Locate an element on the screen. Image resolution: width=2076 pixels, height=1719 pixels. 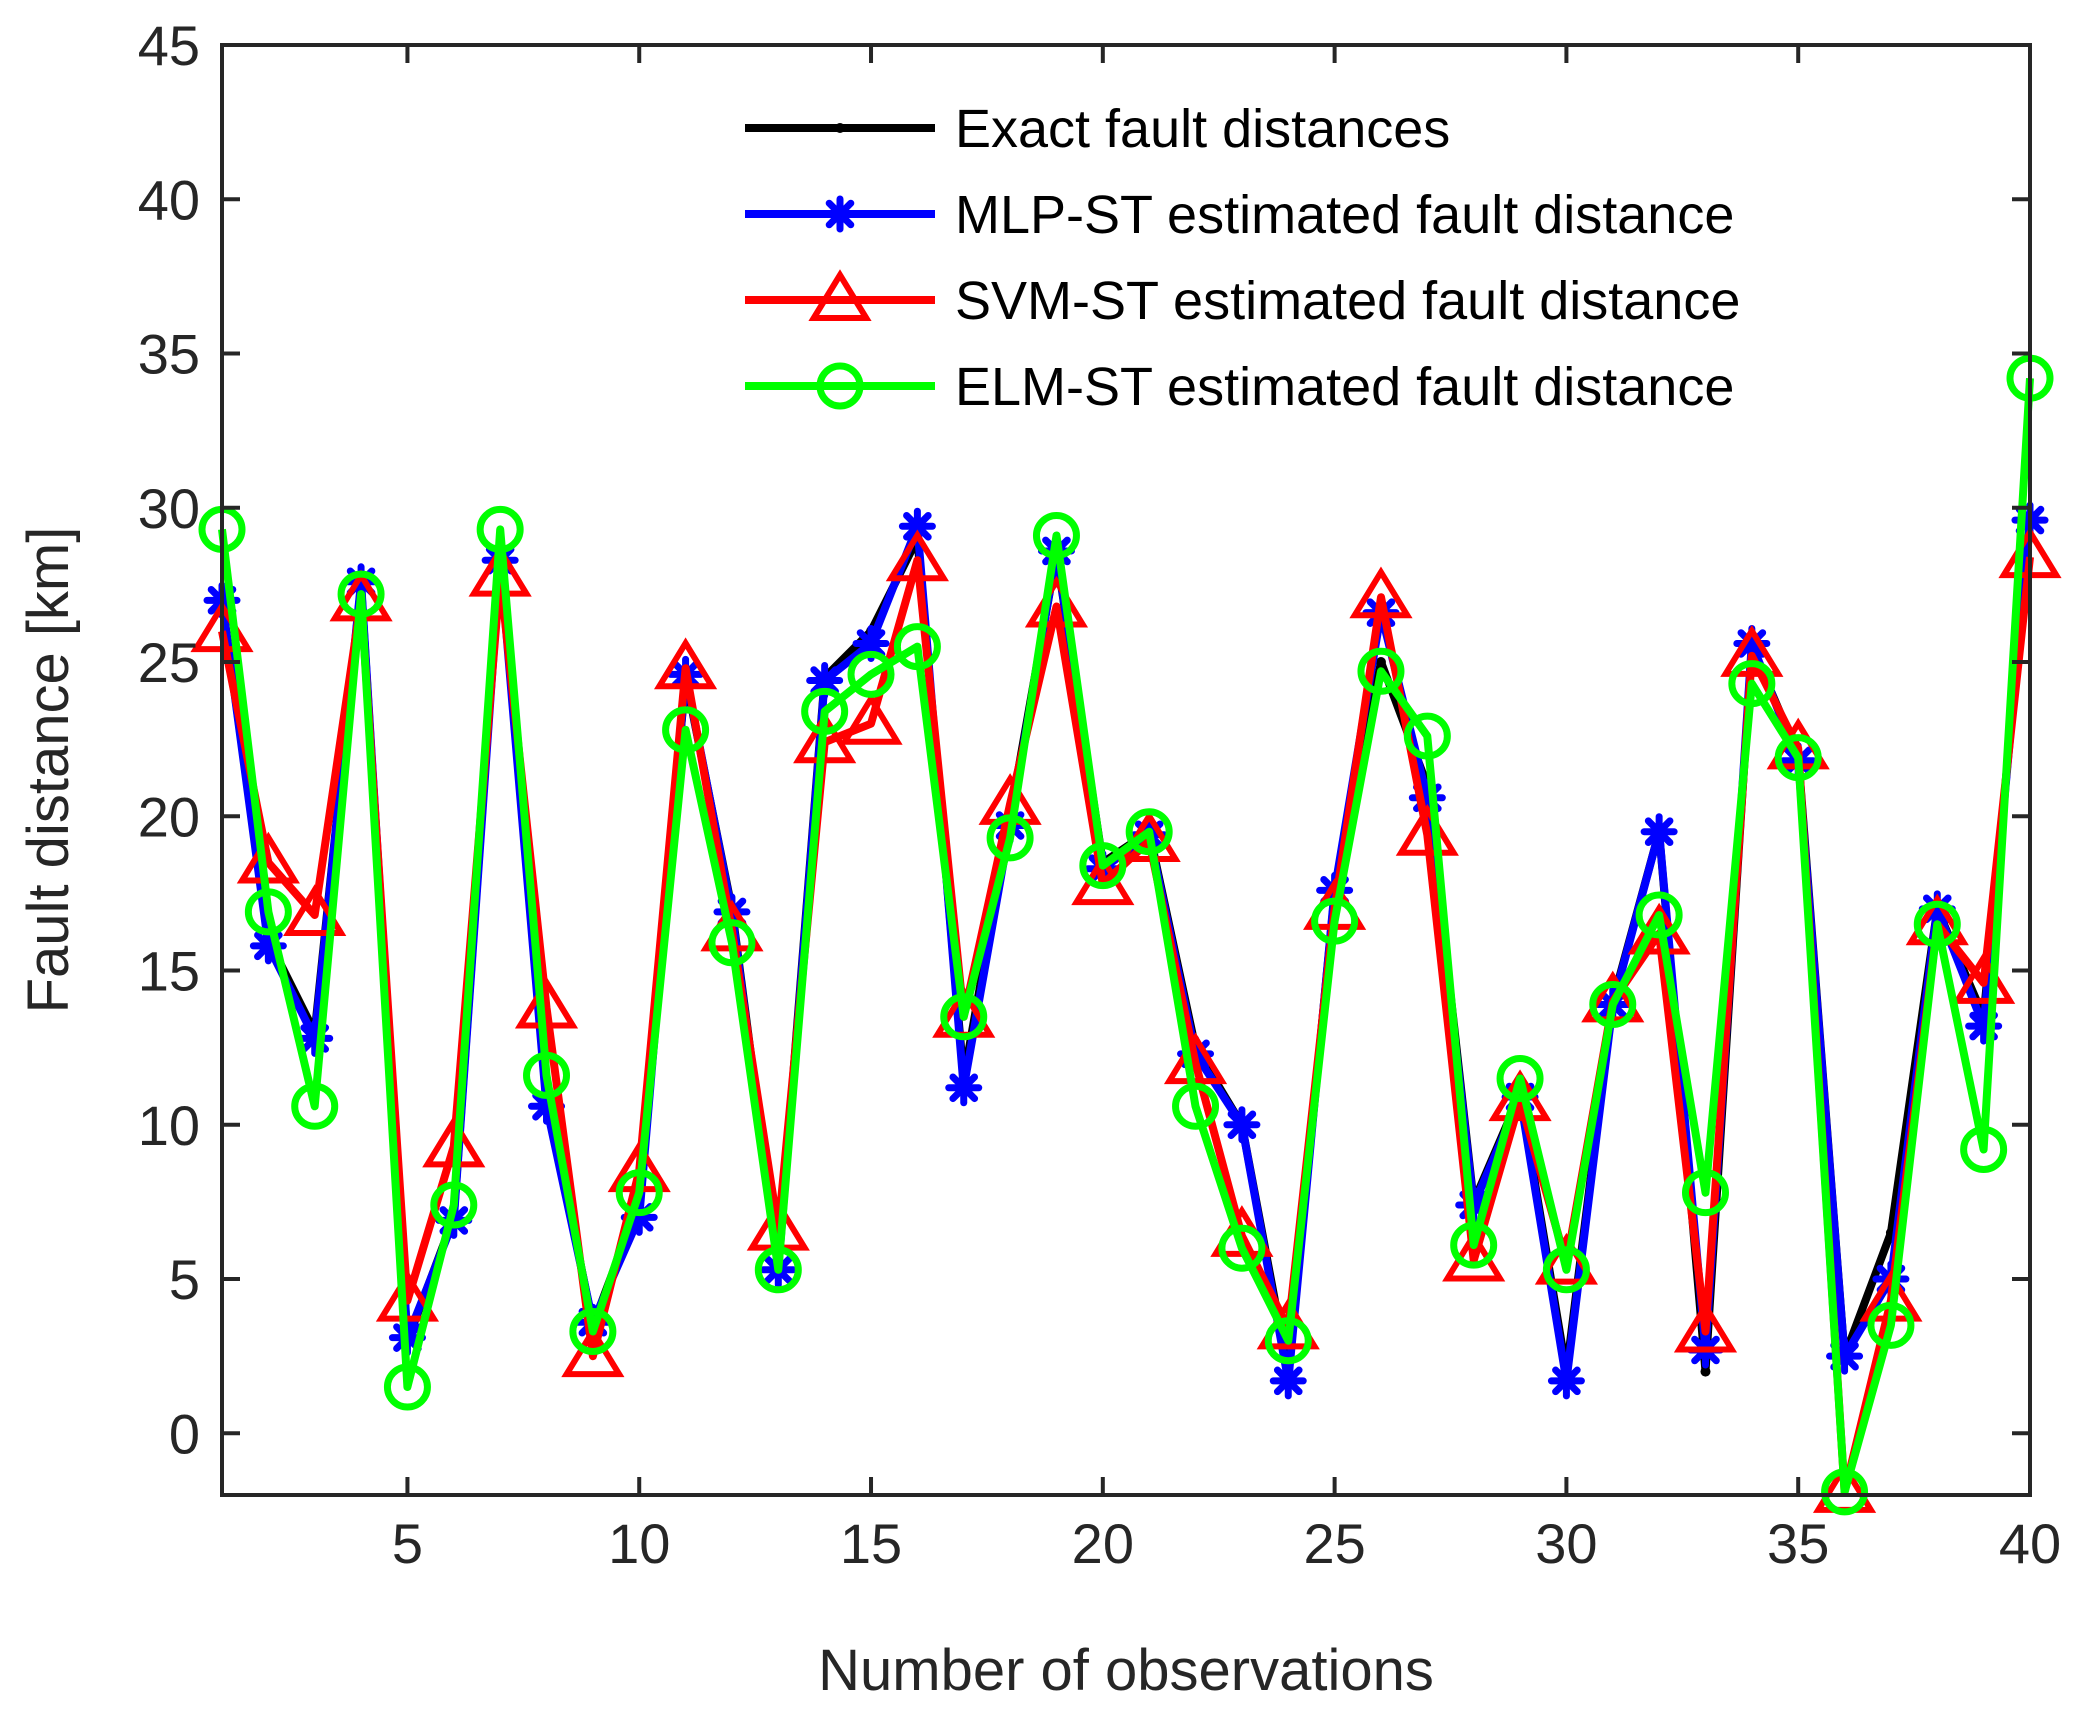
y-tick-label-5: 5 is located at coordinates (184, 1279).